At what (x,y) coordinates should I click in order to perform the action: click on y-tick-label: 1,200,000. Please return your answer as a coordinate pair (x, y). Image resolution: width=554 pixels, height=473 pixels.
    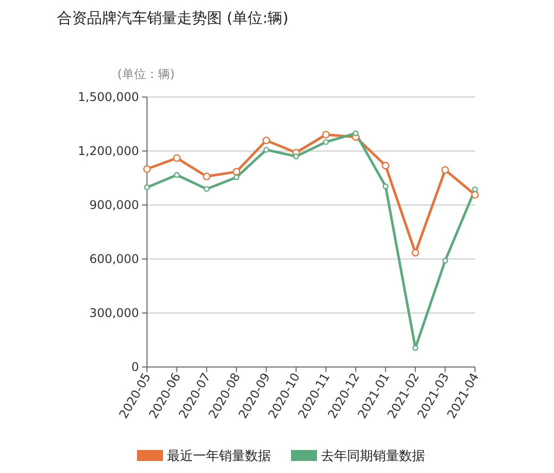
    Looking at the image, I should click on (108, 151).